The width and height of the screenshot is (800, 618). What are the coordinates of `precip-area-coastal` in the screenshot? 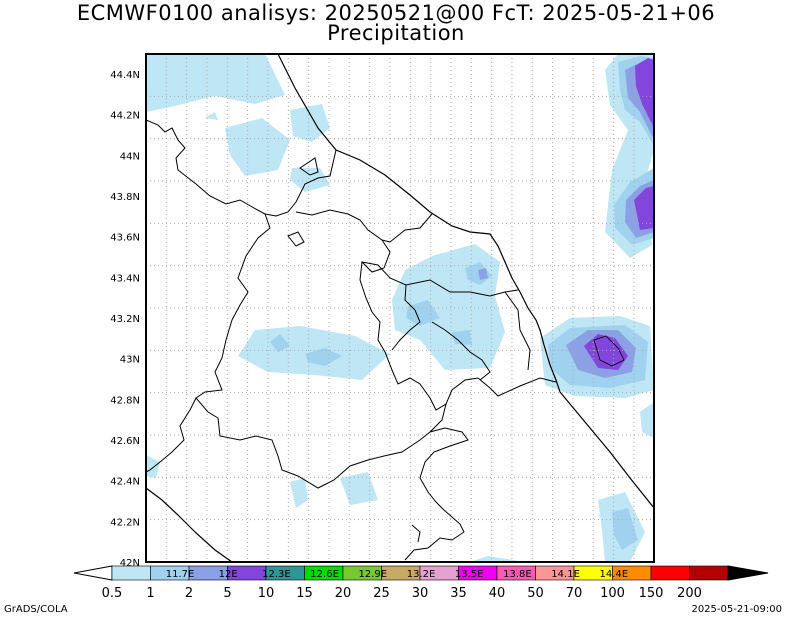 It's located at (310, 180).